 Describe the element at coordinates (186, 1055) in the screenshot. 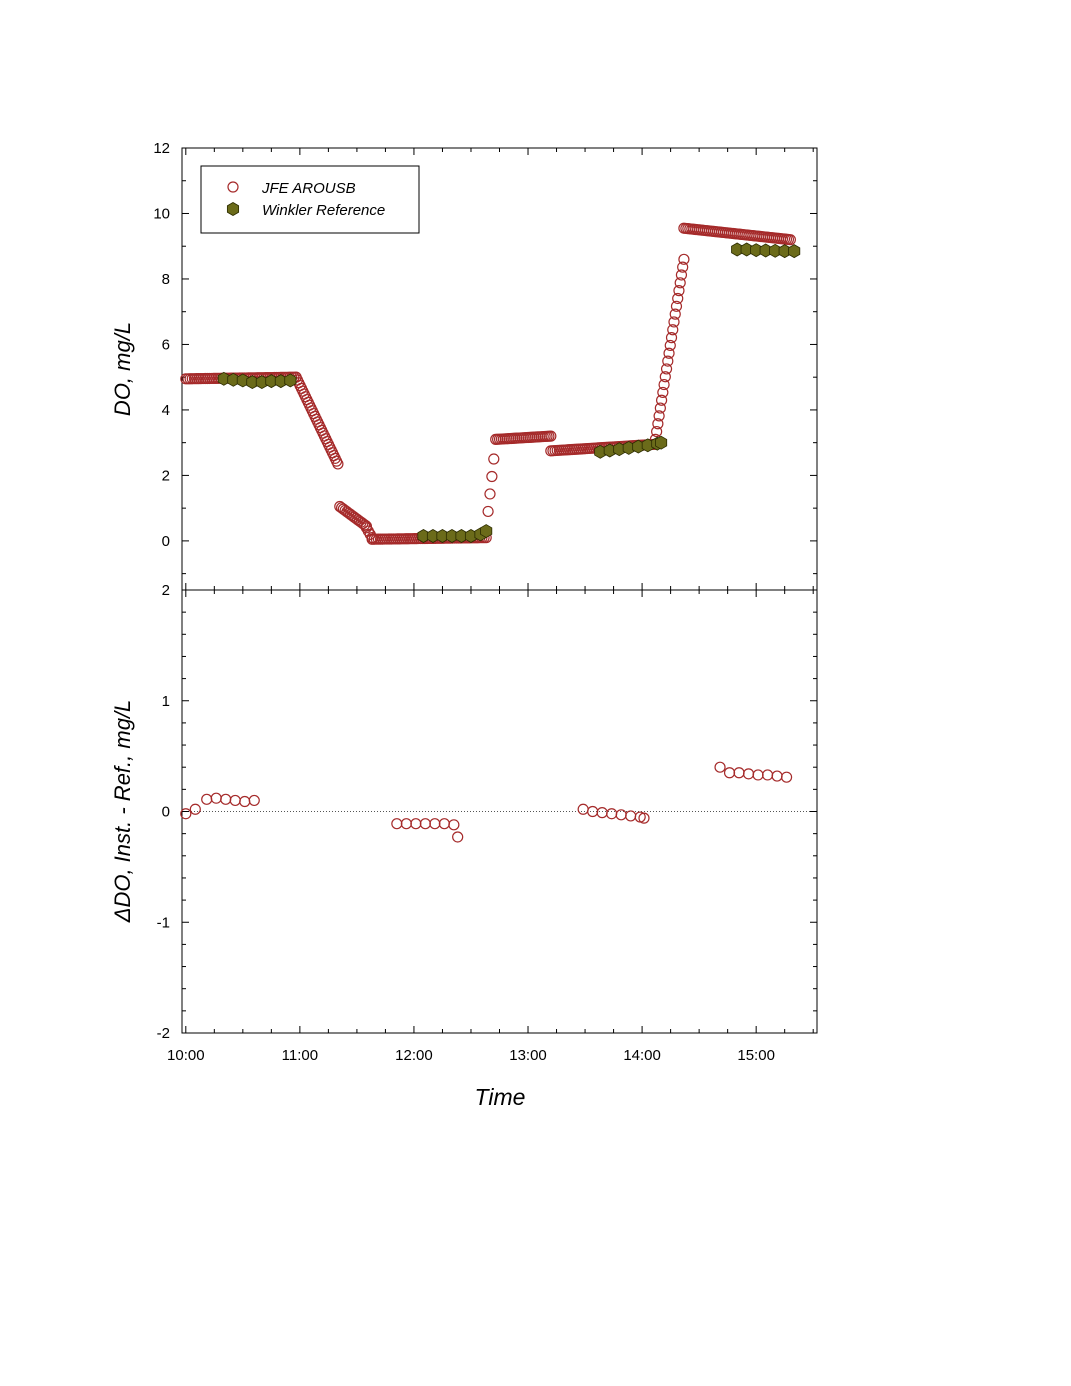

I see `x-tick-label: 10:00` at that location.